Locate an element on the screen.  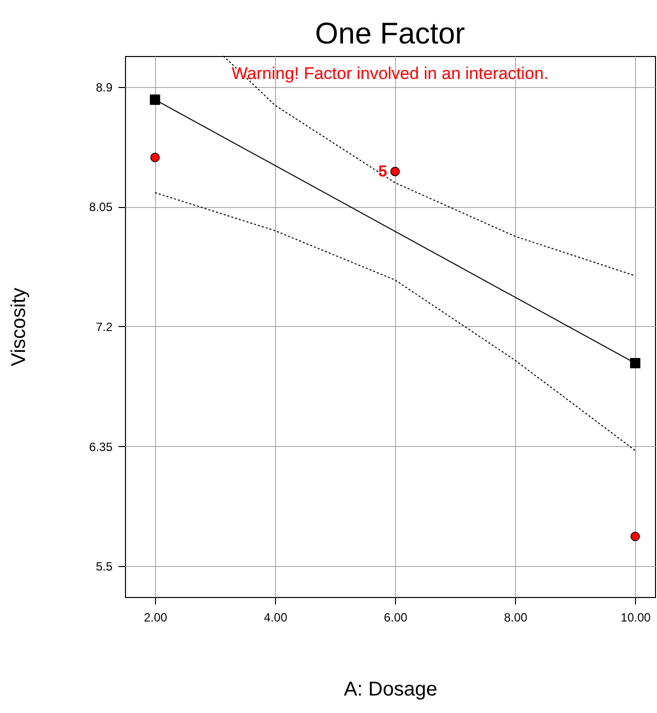
chart-title: One Factor is located at coordinates (390, 34).